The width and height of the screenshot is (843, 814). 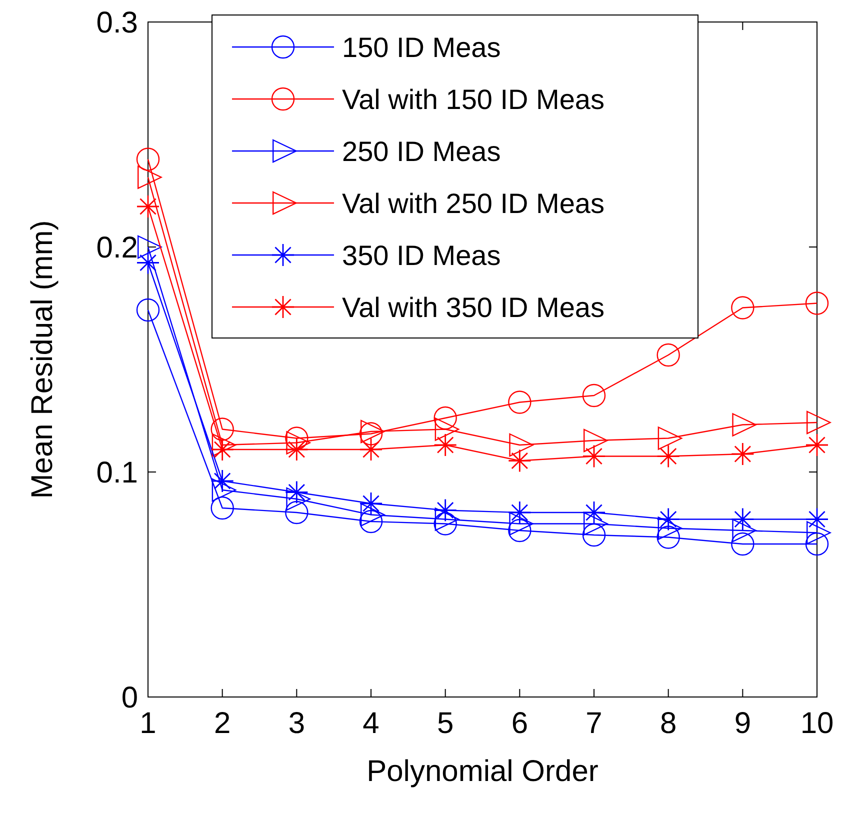 I want to click on y-axis-title: Mean Residual (mm), so click(x=42, y=359).